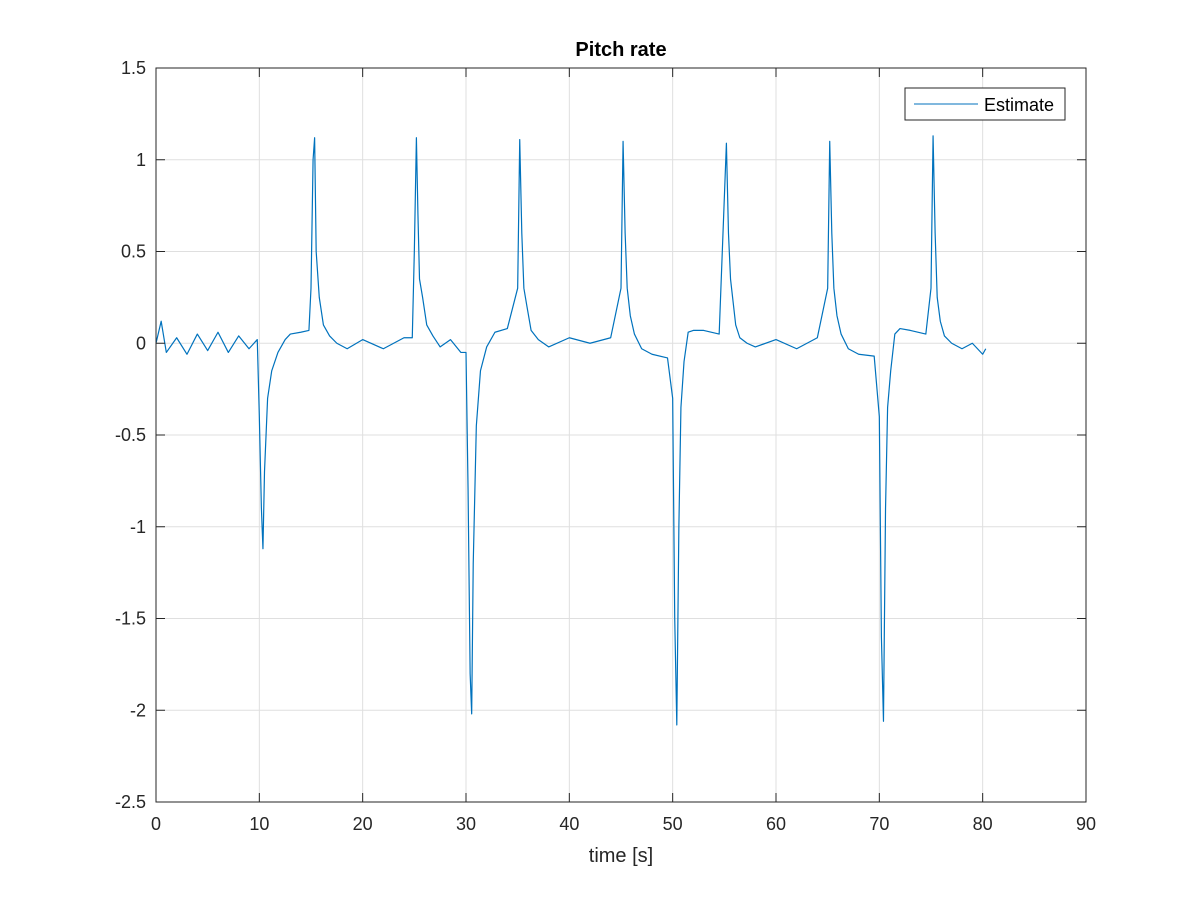  What do you see at coordinates (156, 824) in the screenshot?
I see `x-tick-label: 0` at bounding box center [156, 824].